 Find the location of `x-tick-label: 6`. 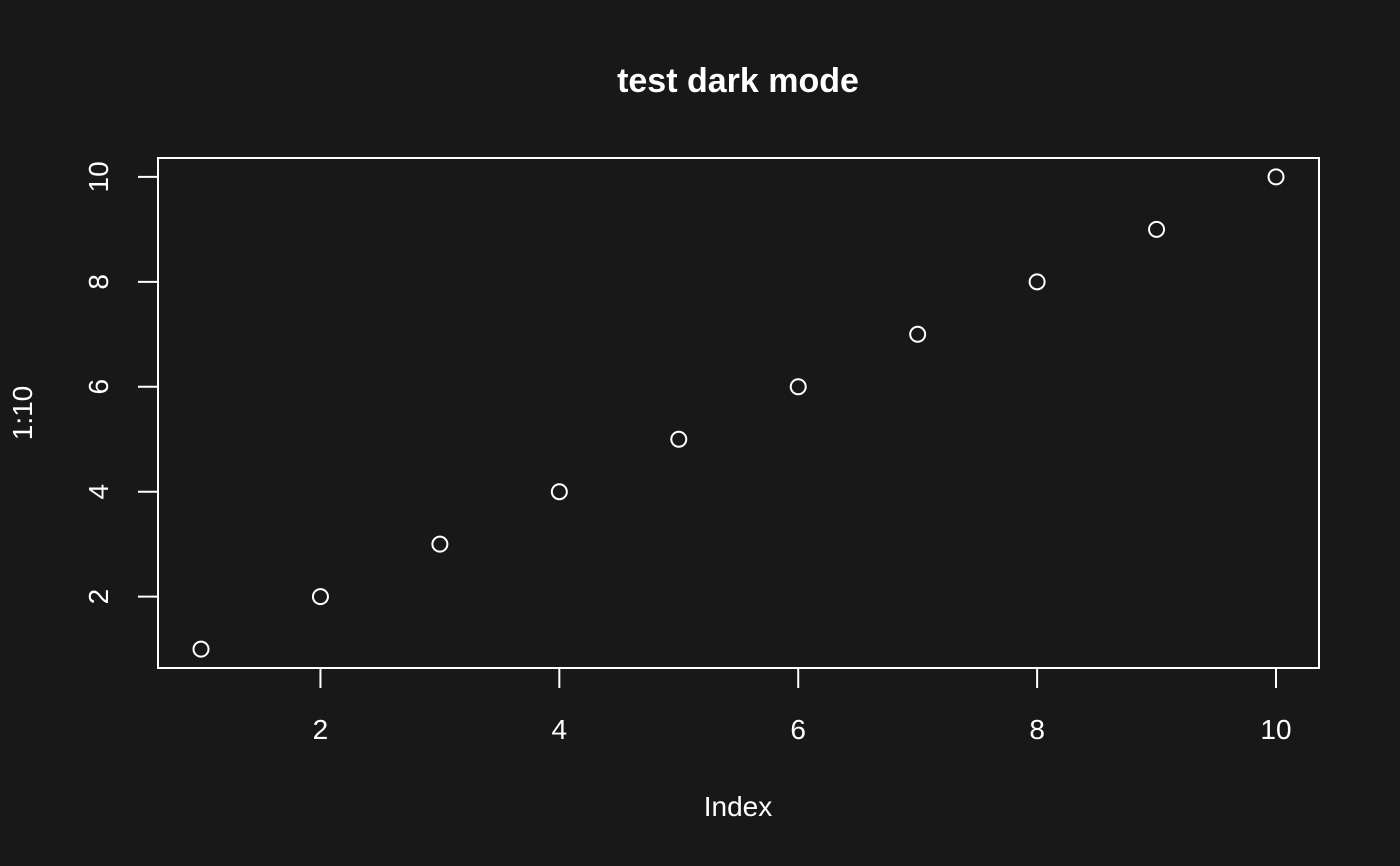

x-tick-label: 6 is located at coordinates (798, 729).